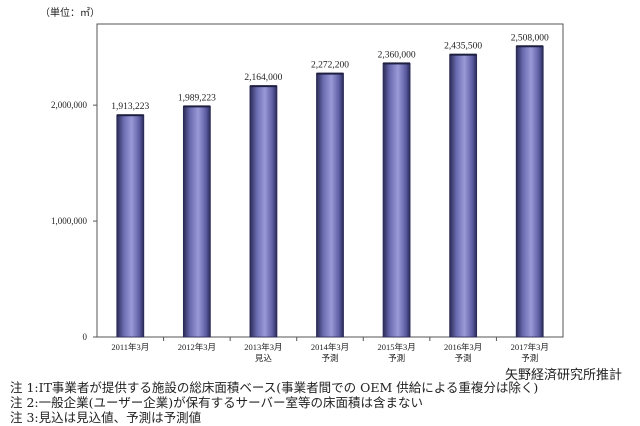  What do you see at coordinates (530, 347) in the screenshot?
I see `x-tick-label: 2017年3月` at bounding box center [530, 347].